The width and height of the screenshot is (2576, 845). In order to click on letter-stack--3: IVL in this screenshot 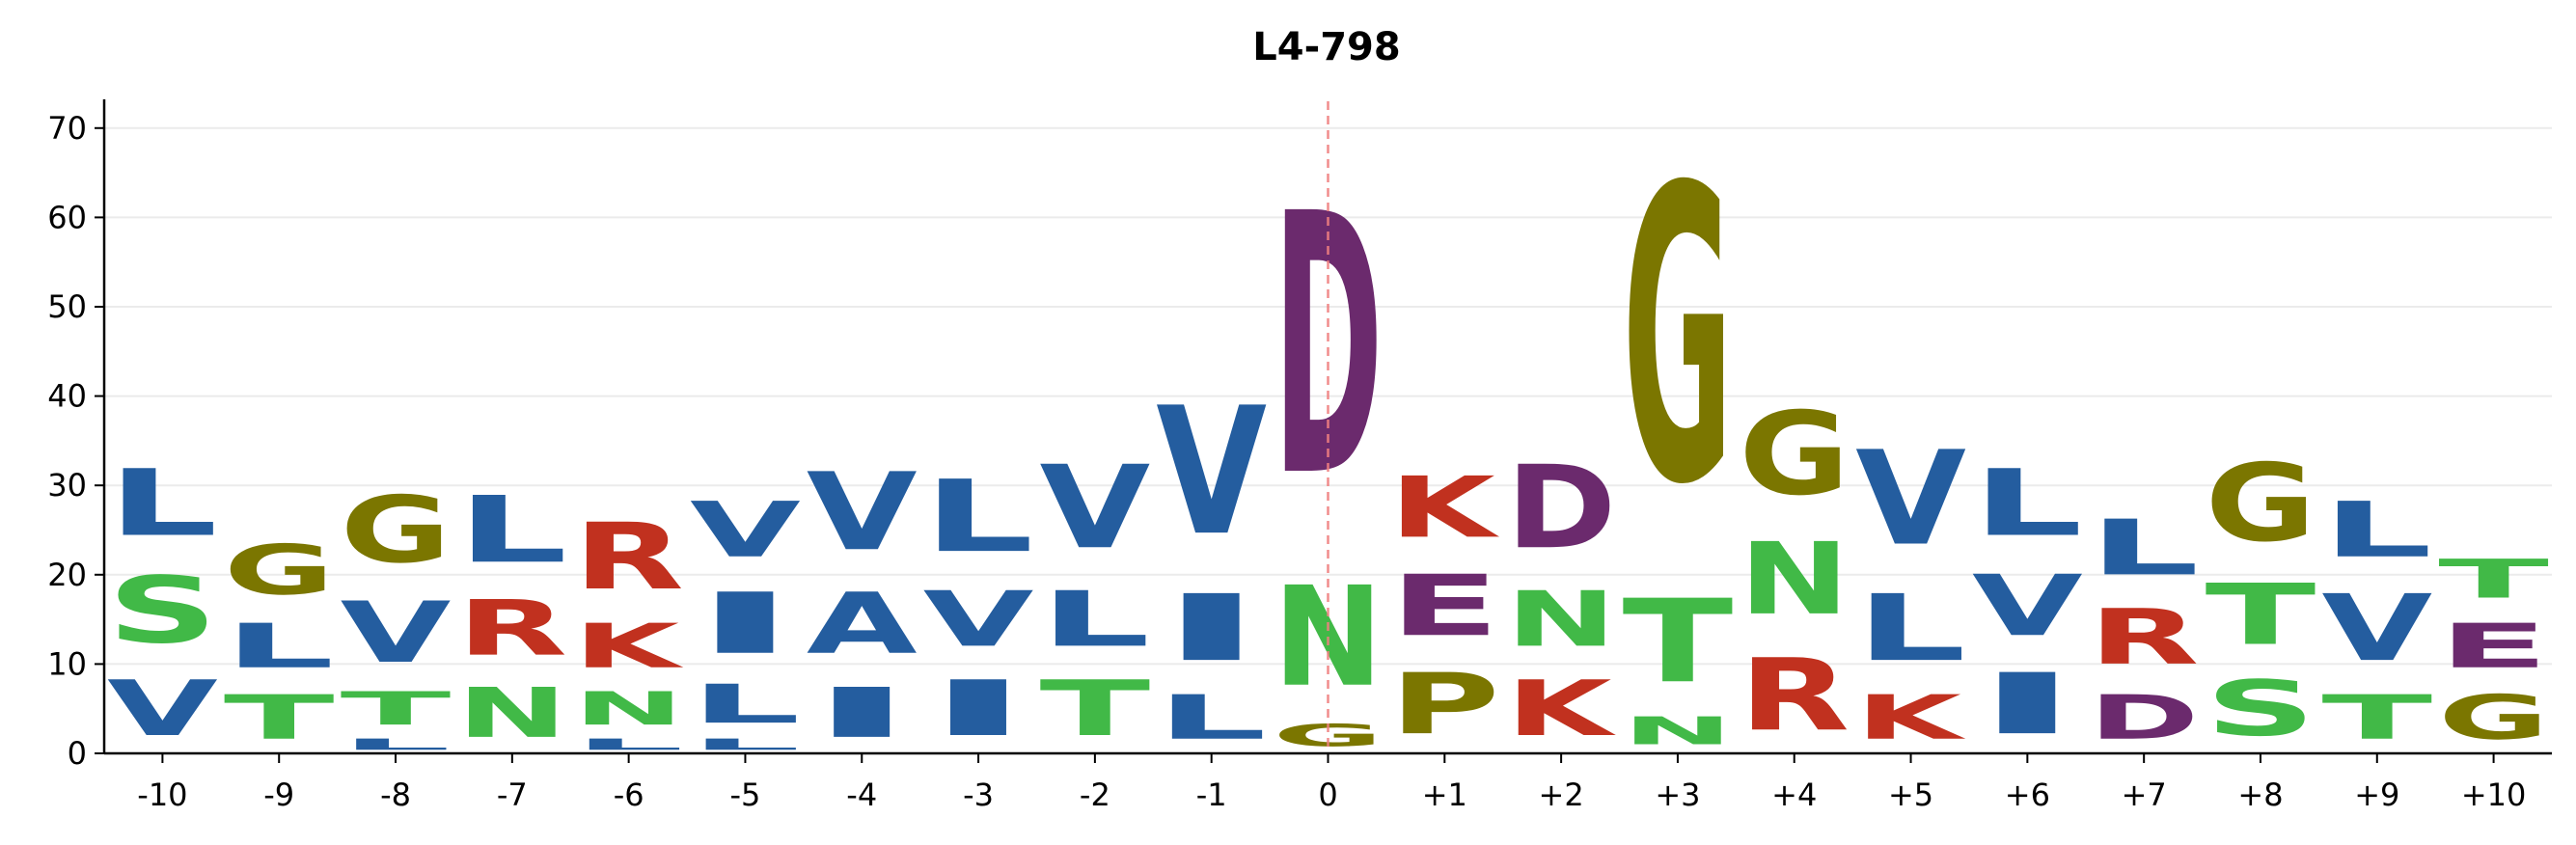, I will do `click(979, 606)`.